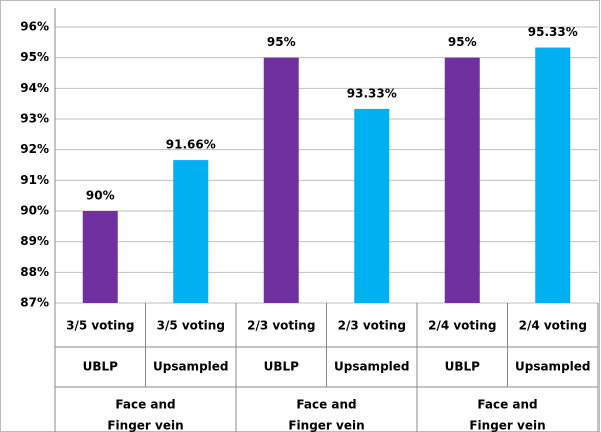 This screenshot has width=601, height=432. What do you see at coordinates (34, 119) in the screenshot?
I see `y-tick-label: 93%` at bounding box center [34, 119].